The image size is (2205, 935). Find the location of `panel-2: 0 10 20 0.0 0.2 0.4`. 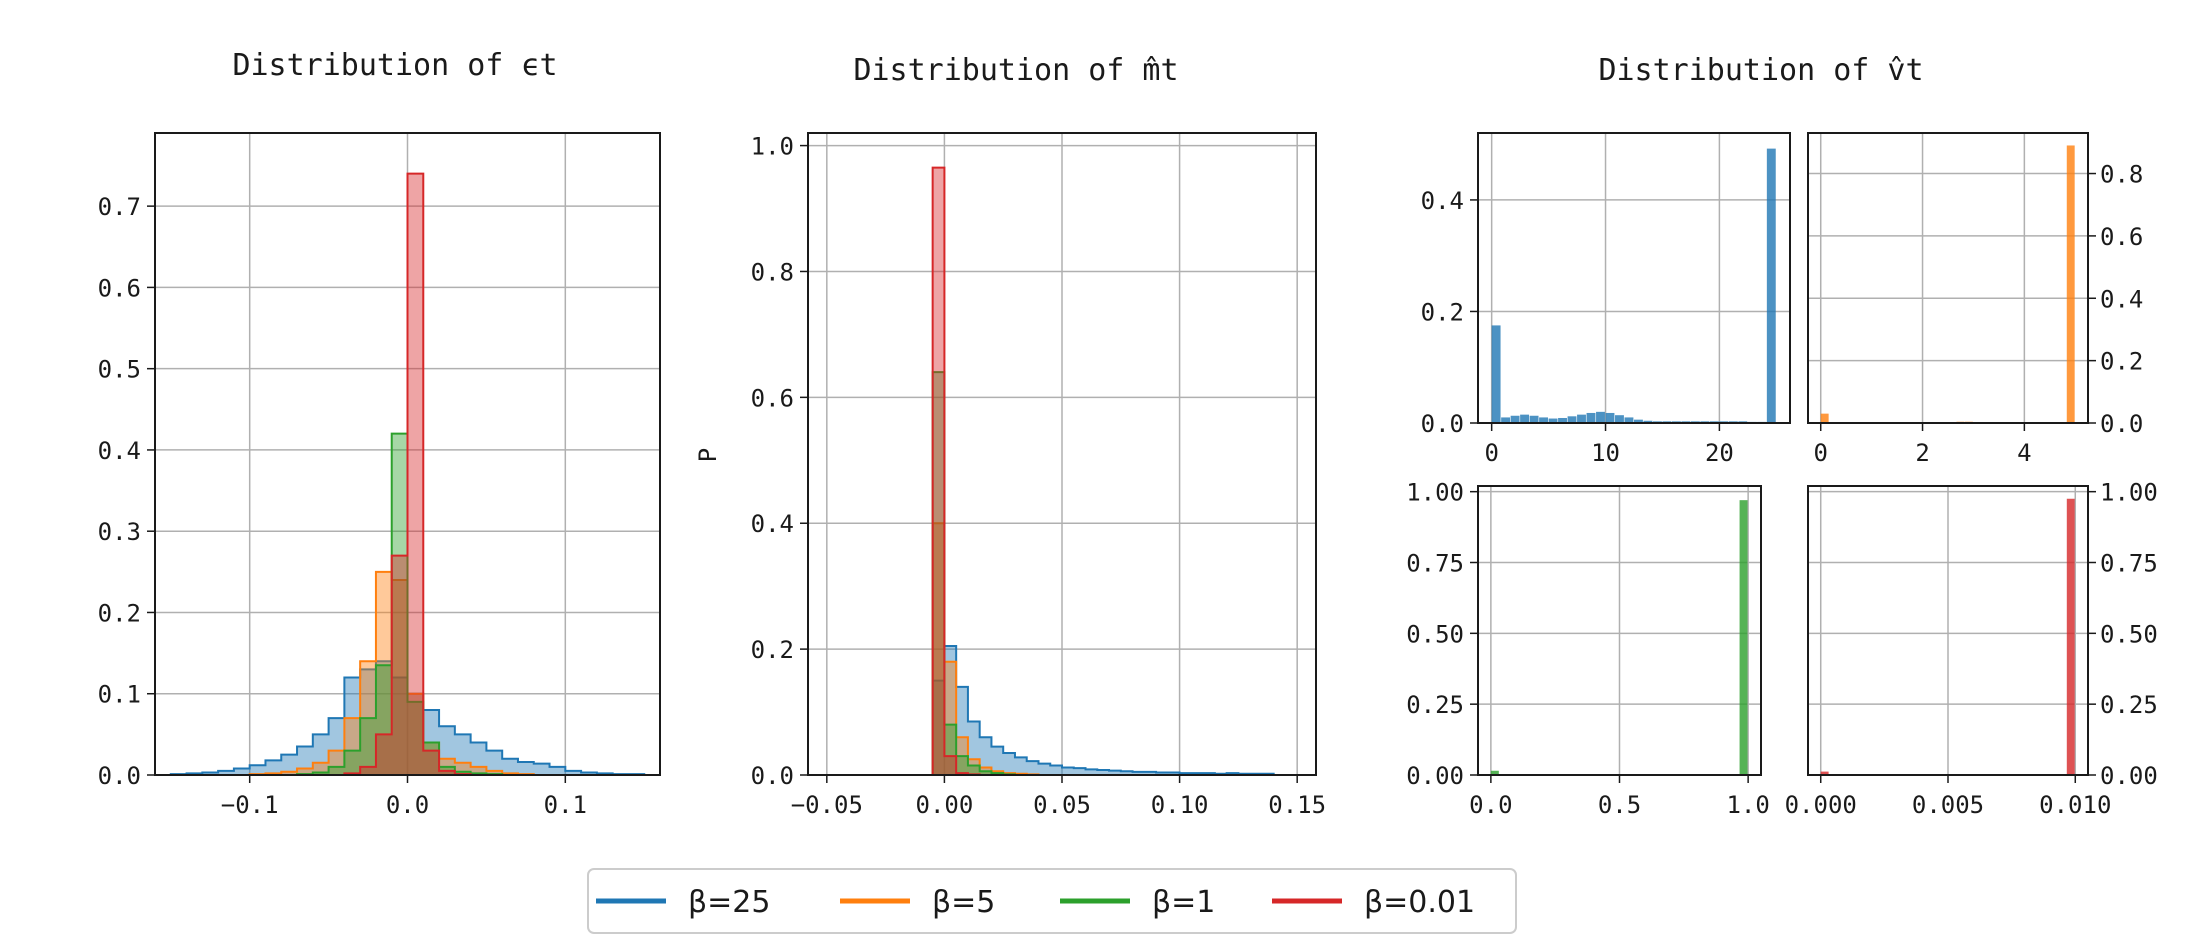

panel-2: 0 10 20 0.0 0.2 0.4 is located at coordinates (1606, 299).